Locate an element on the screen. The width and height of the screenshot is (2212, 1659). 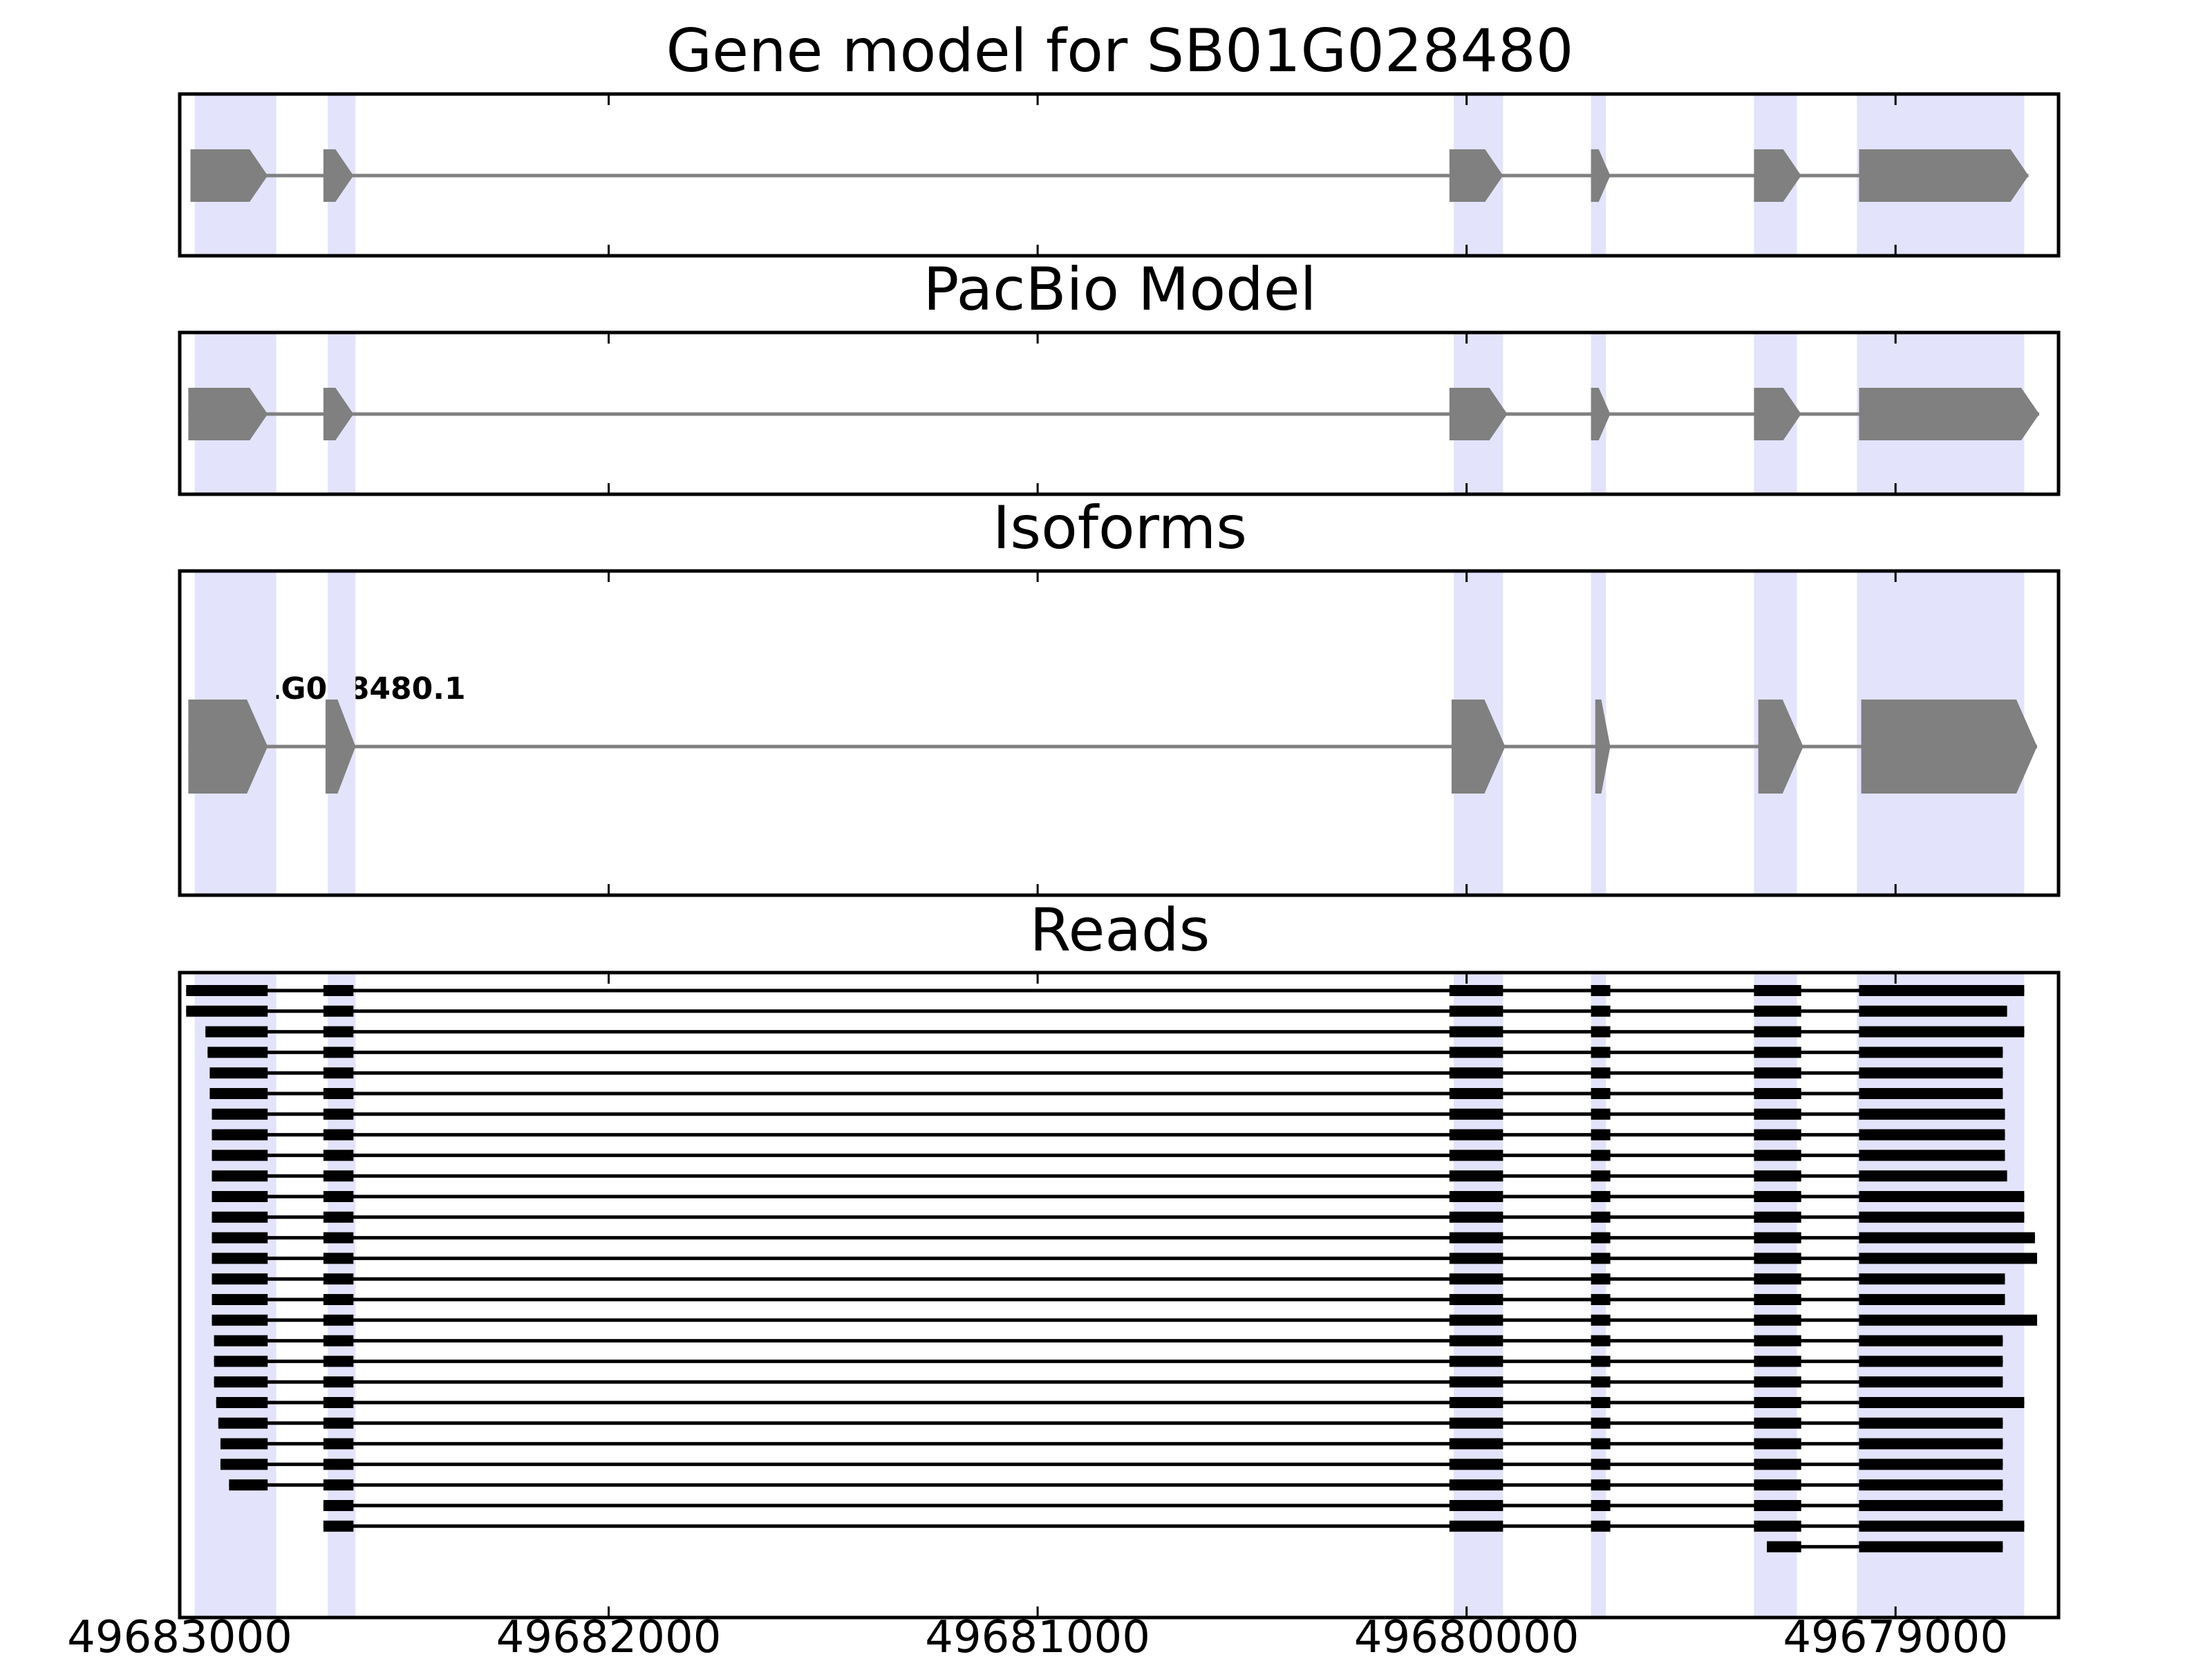
x-tick-label: 49681000 is located at coordinates (1037, 1635).